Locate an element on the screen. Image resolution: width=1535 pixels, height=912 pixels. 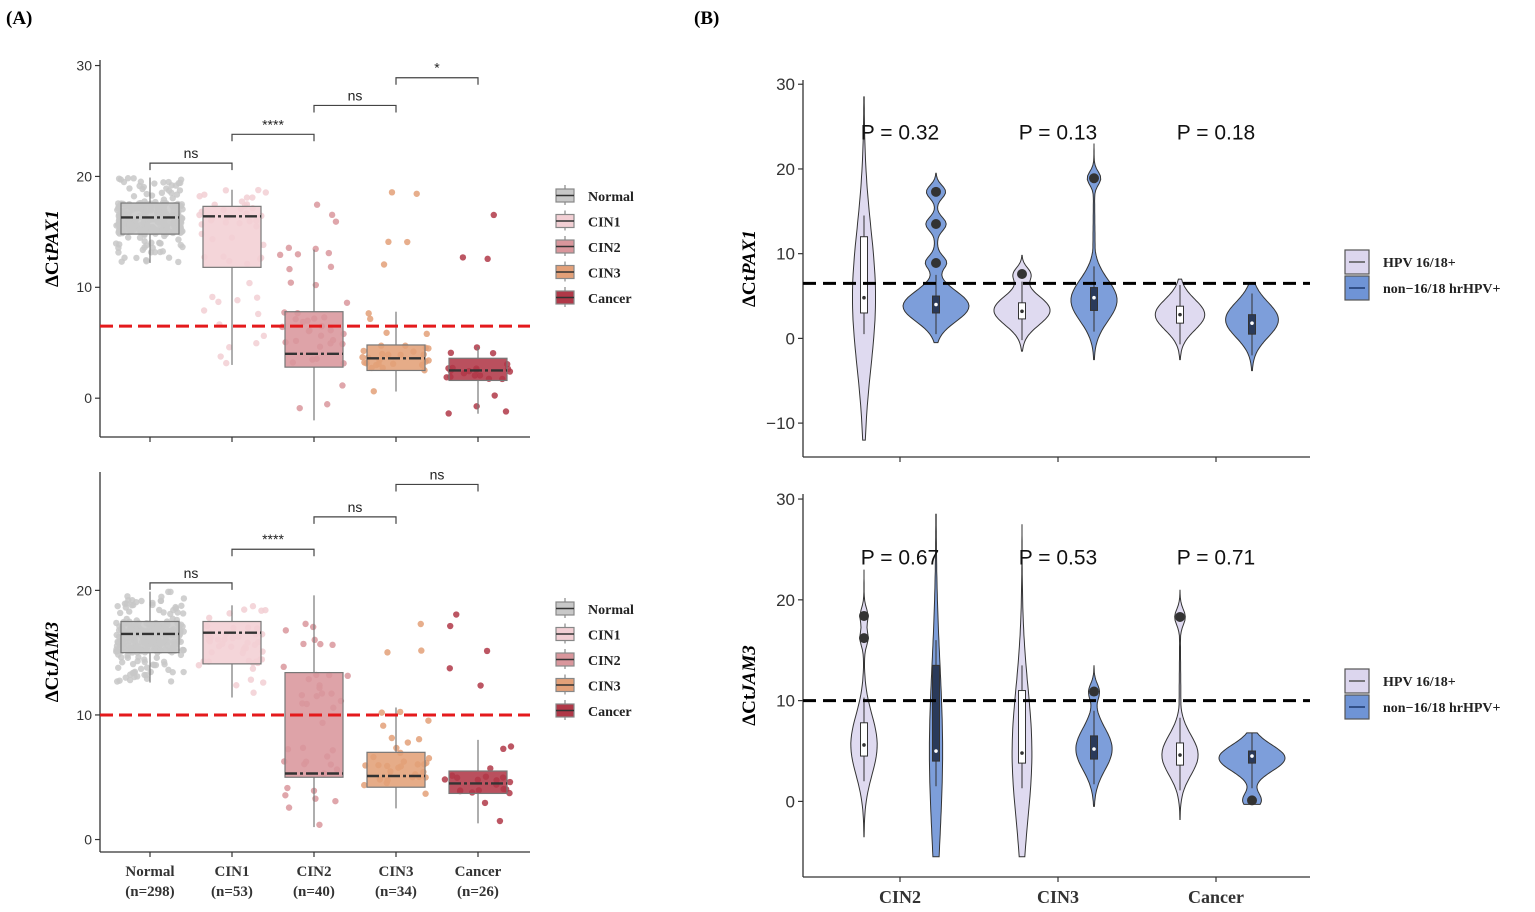
legend-label: non−16/18 hrHPV+ is located at coordinates (1441, 289).